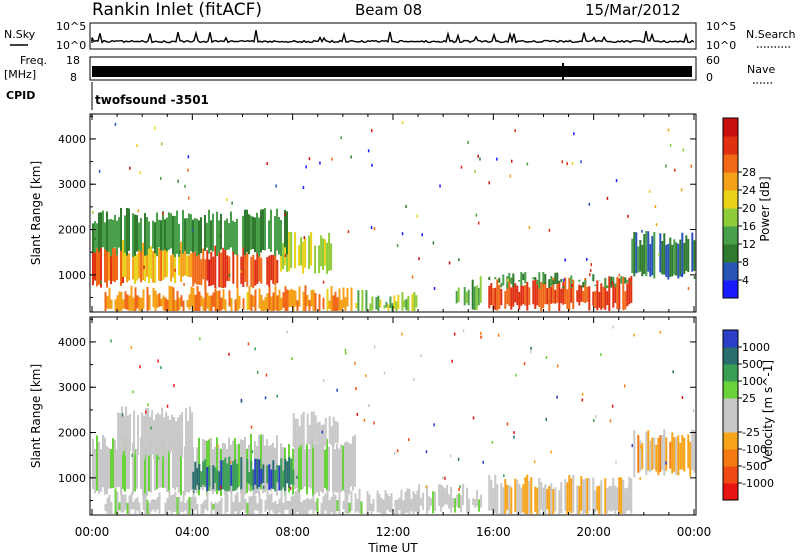 This screenshot has width=800, height=558. I want to click on freq-tick-bottom: 8, so click(73, 77).